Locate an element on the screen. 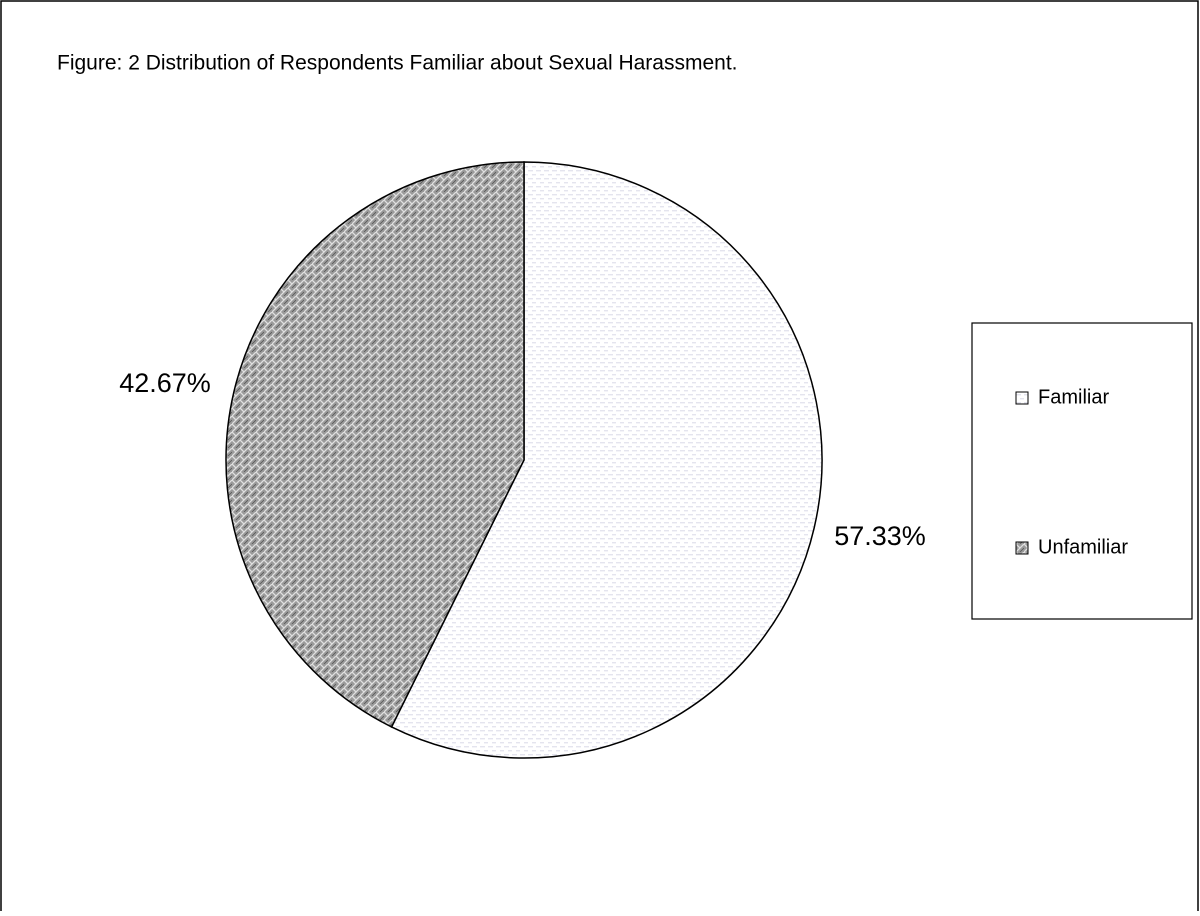 This screenshot has height=916, width=1200. data-label: 57.33% is located at coordinates (880, 536).